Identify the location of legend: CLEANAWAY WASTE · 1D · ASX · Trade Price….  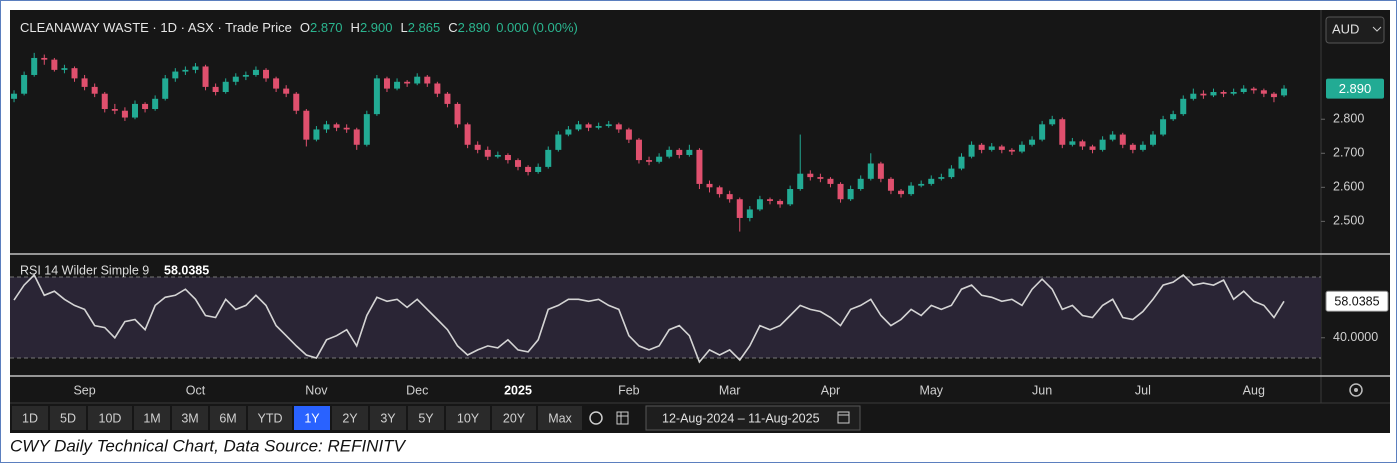
(299, 27).